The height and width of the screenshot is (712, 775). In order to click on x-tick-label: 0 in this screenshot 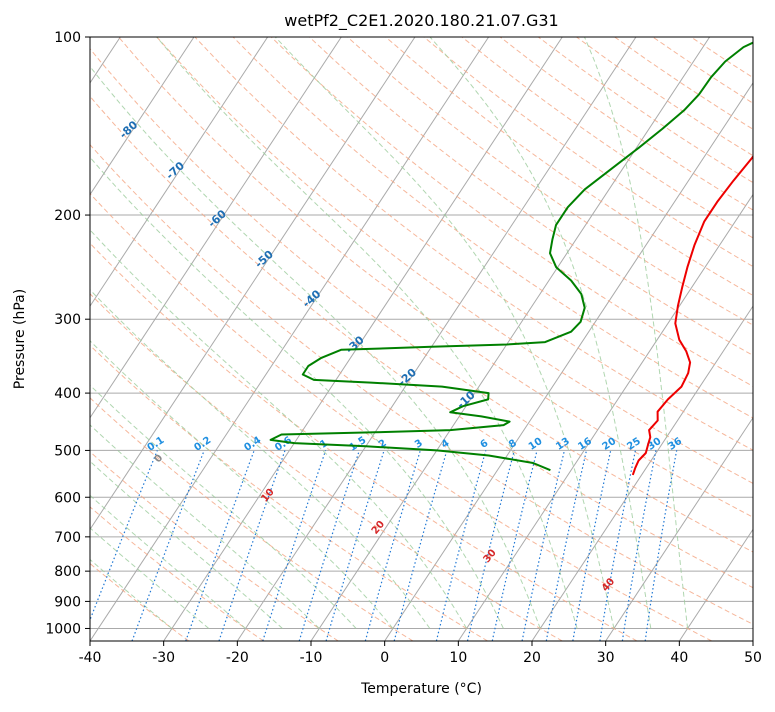, I will do `click(384, 658)`.